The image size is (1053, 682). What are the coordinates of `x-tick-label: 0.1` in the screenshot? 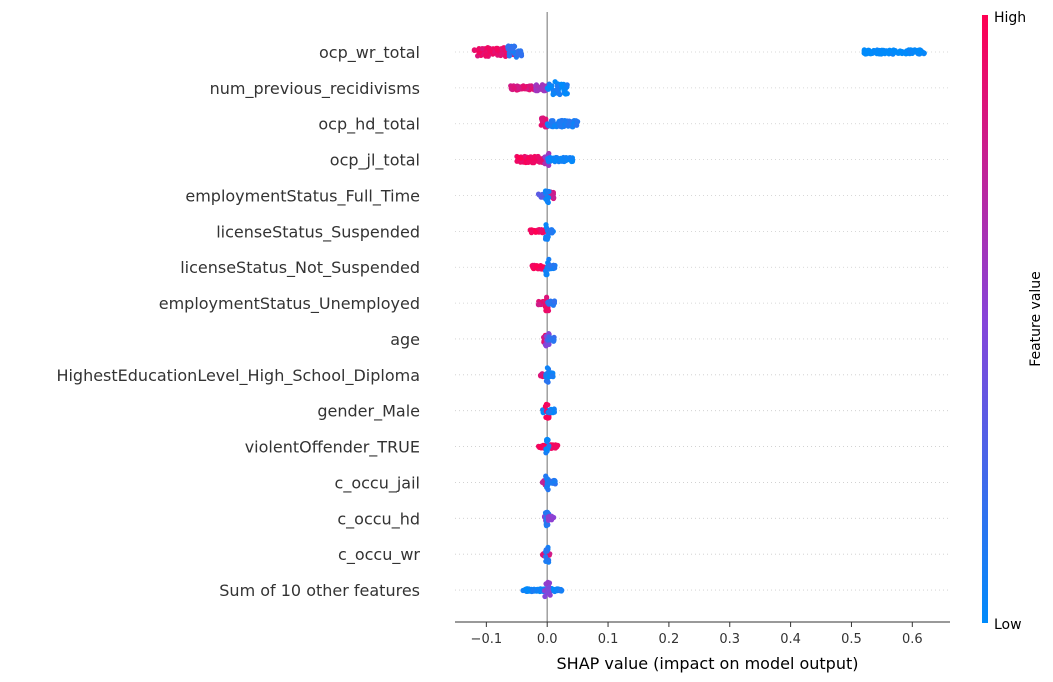 It's located at (608, 639).